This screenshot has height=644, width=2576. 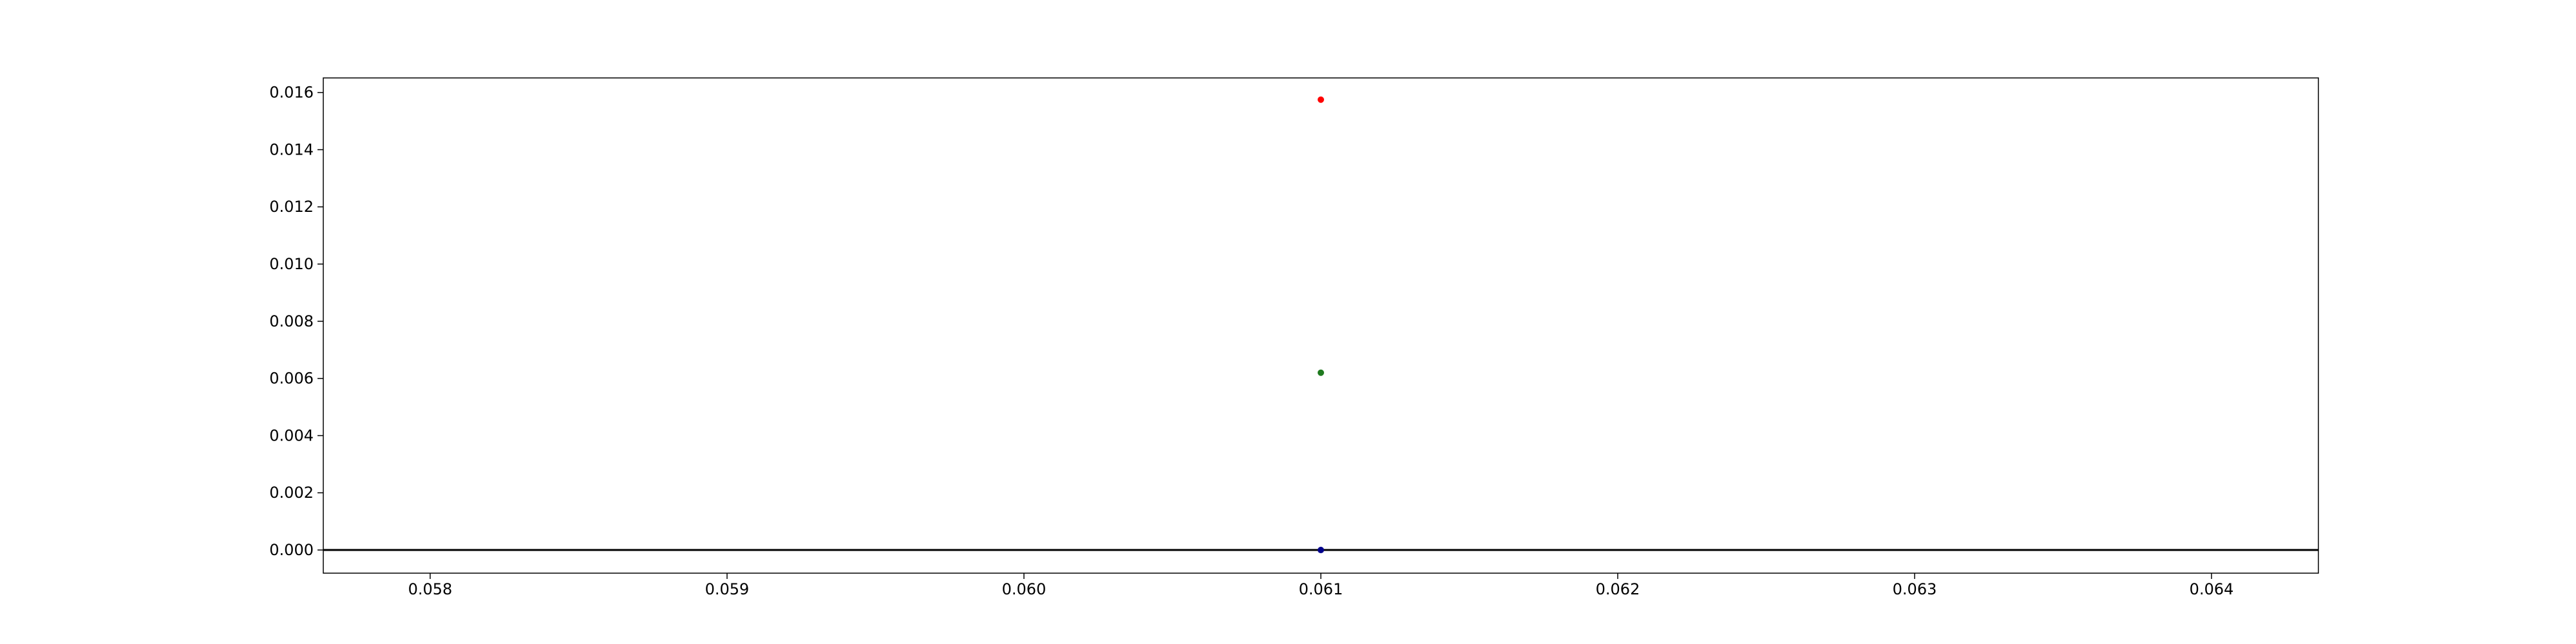 I want to click on x-tick-label: 0.059, so click(x=727, y=589).